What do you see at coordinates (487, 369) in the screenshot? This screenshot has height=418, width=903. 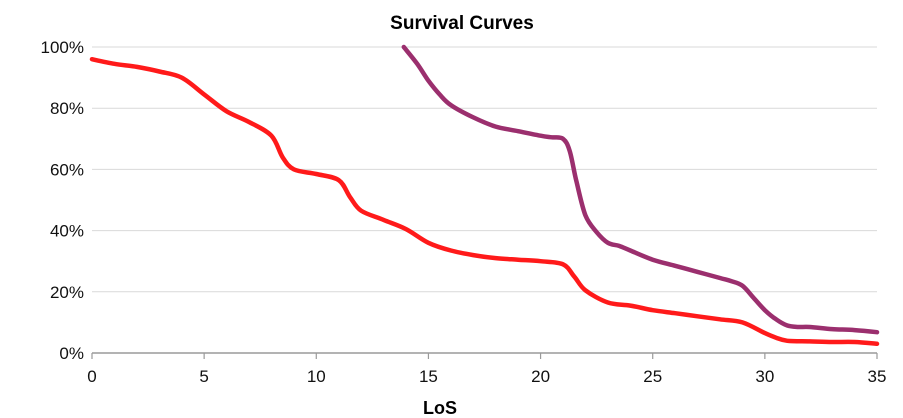 I see `x-axis: 0 5 10 15 20 25 30 35` at bounding box center [487, 369].